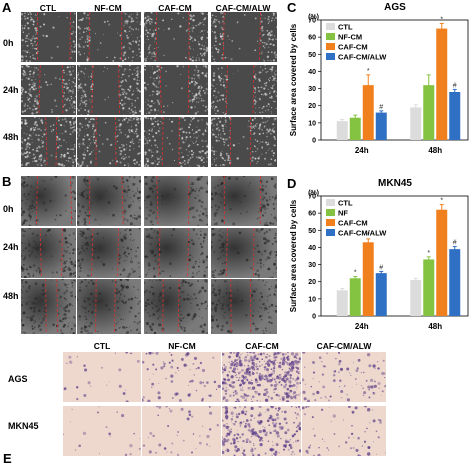  Describe the element at coordinates (313, 17) in the screenshot. I see `chart-c-unit-label: (%)` at that location.